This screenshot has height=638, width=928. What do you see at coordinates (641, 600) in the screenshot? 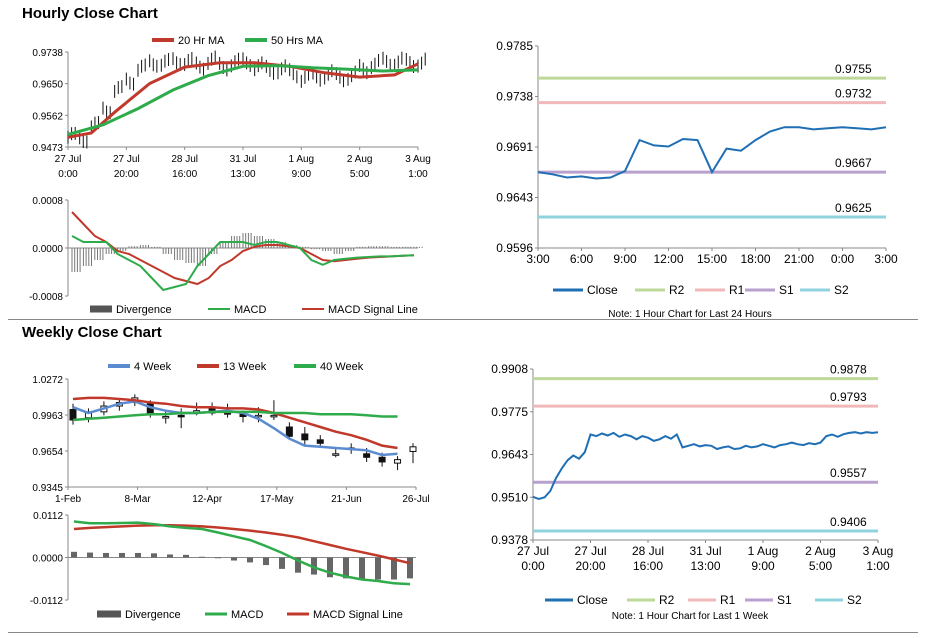
I see `close-1w-r2-legend-swatch` at bounding box center [641, 600].